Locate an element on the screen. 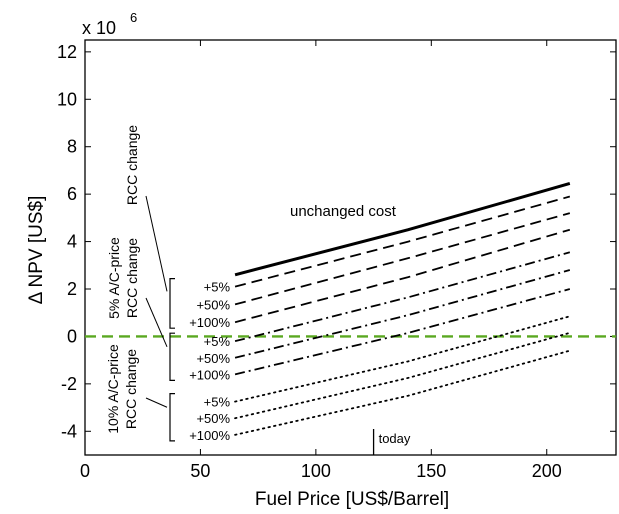 The width and height of the screenshot is (619, 514). group1-label: RCC change is located at coordinates (132, 165).